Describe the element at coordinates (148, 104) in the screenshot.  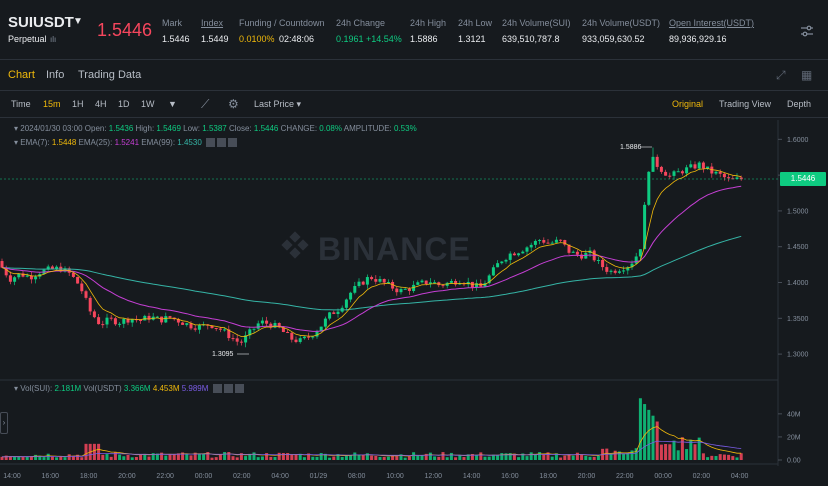
I see `interval-1w: 1W` at that location.